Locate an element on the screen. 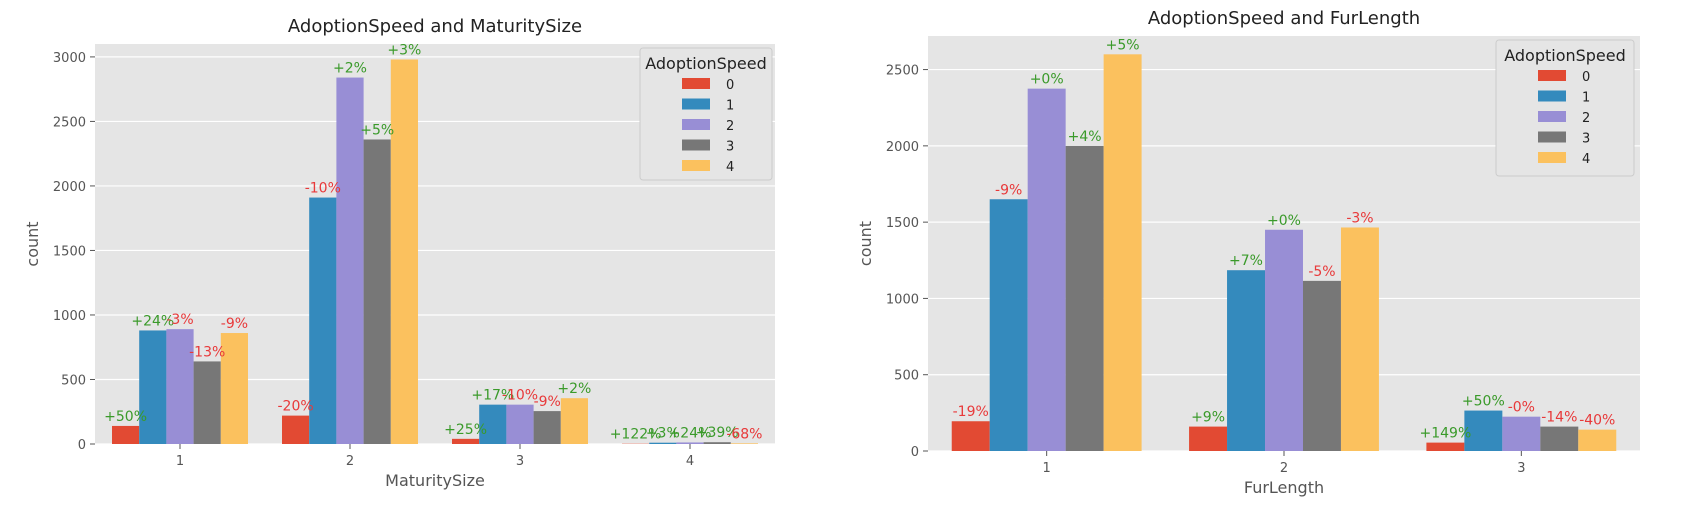  bar-annotation: +7% is located at coordinates (1246, 261).